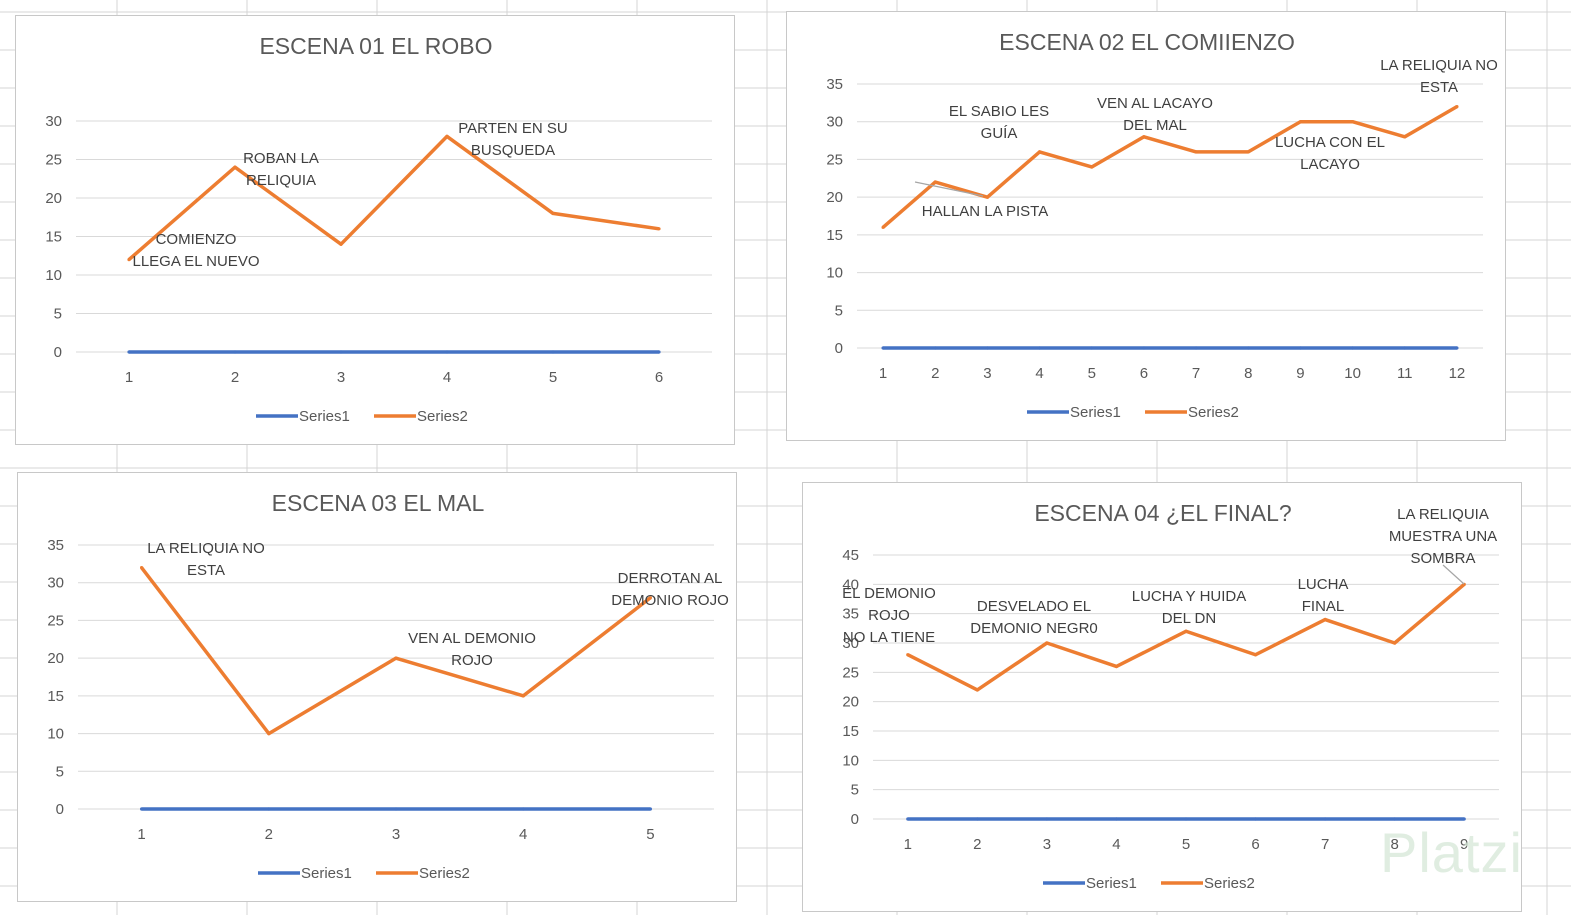  Describe the element at coordinates (206, 559) in the screenshot. I see `data-label-annotation: LA RELIQUIA NO ESTA` at that location.